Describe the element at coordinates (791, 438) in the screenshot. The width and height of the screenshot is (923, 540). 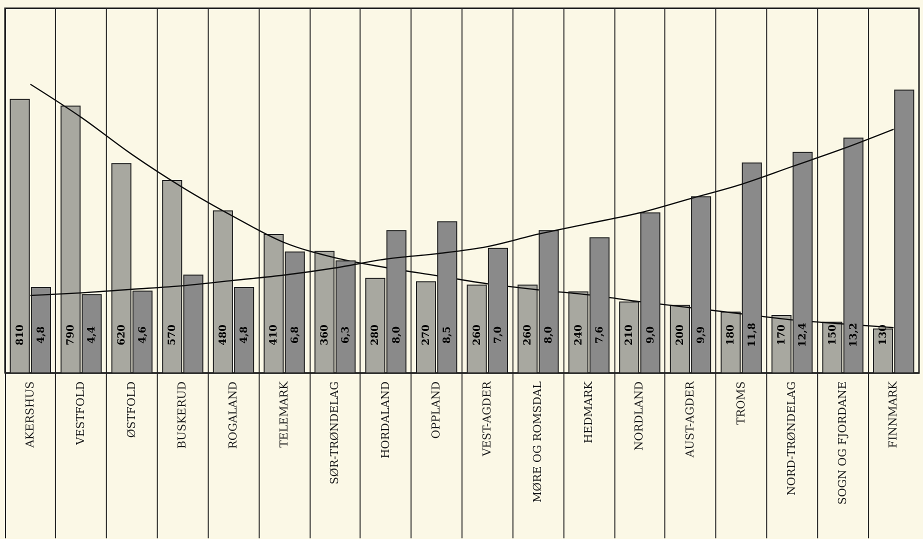
I see `x-tick-label: NORD-TRØNDELAG` at that location.